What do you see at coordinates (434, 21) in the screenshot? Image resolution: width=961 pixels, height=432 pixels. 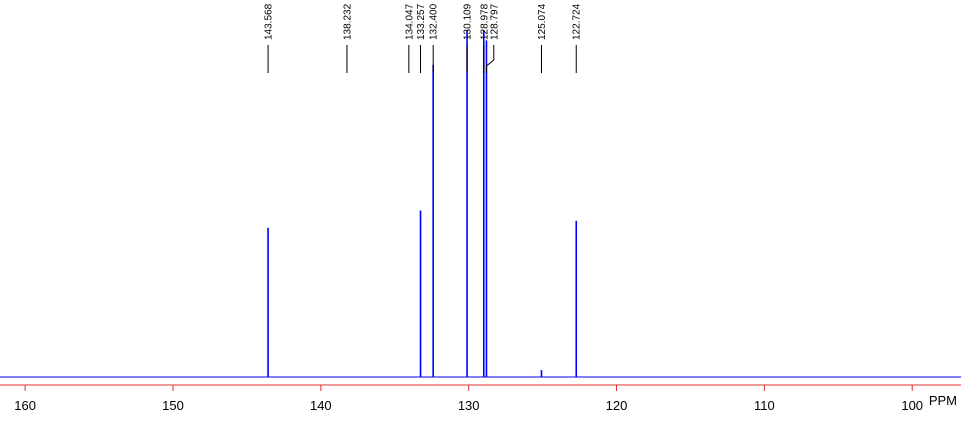 I see `peak-label: 132.400` at bounding box center [434, 21].